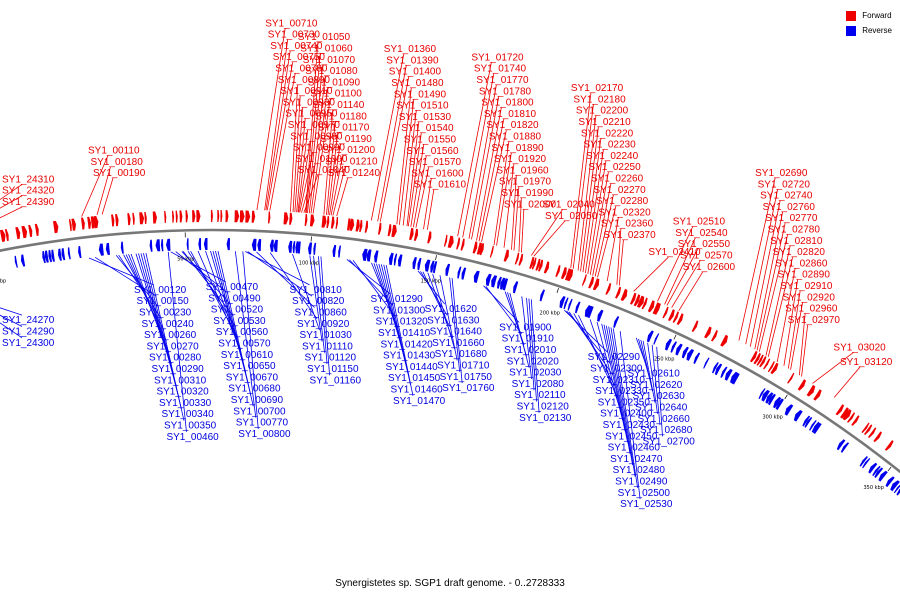  I want to click on forward-gene-label: SY1_01210, so click(351, 161).